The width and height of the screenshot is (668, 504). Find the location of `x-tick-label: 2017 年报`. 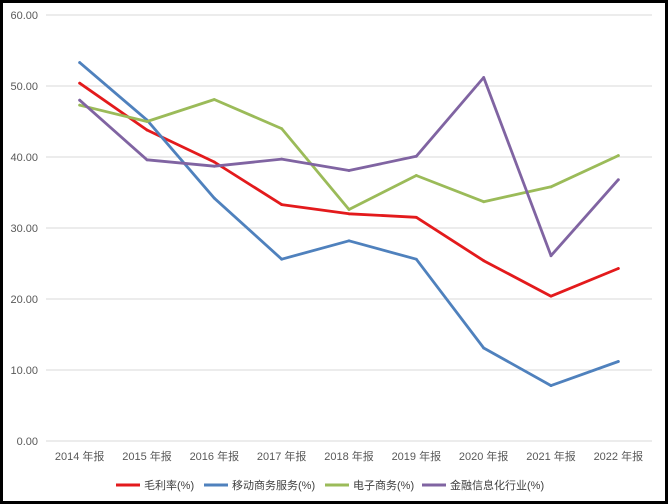

x-tick-label: 2017 年报 is located at coordinates (282, 456).